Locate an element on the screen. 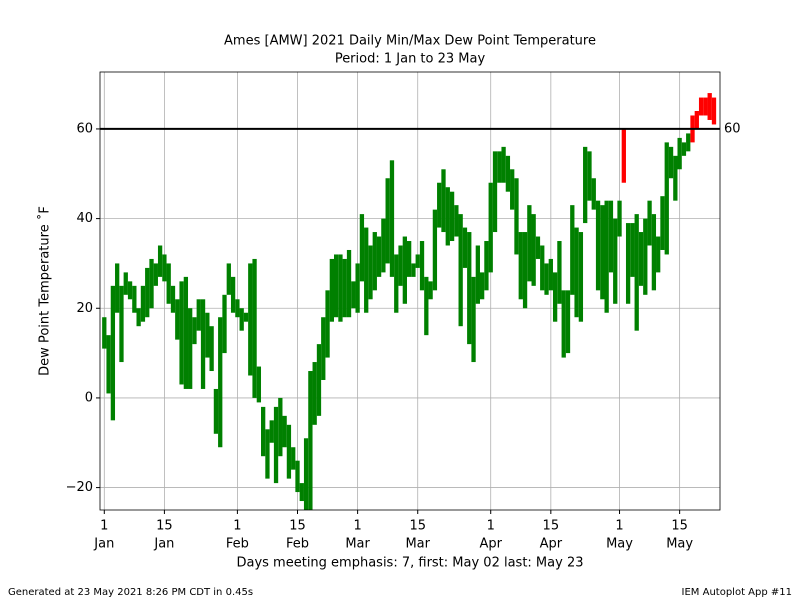  y-tick-label: 0 is located at coordinates (89, 397).